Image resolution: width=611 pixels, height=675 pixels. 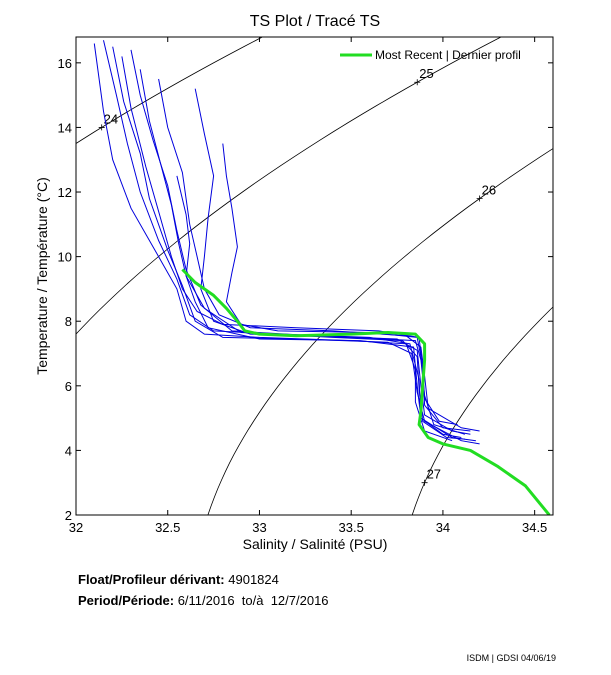 What do you see at coordinates (351, 527) in the screenshot?
I see `x-tick-label: 33.5` at bounding box center [351, 527].